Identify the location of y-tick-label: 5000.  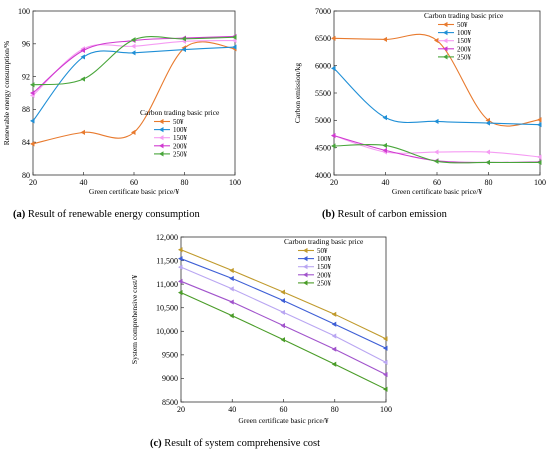
(323, 120).